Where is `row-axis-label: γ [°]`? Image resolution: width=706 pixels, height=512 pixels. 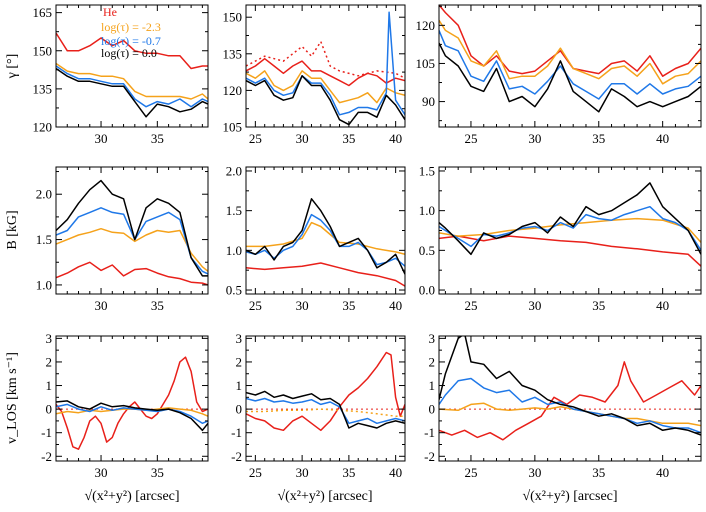 row-axis-label: γ [°] is located at coordinates (12, 67).